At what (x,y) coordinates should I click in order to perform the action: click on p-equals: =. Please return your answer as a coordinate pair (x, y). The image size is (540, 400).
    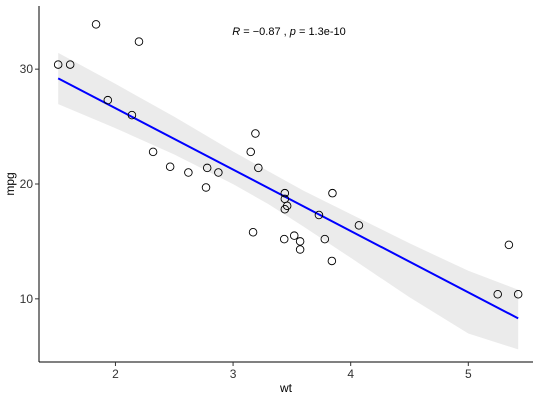
    Looking at the image, I should click on (303, 32).